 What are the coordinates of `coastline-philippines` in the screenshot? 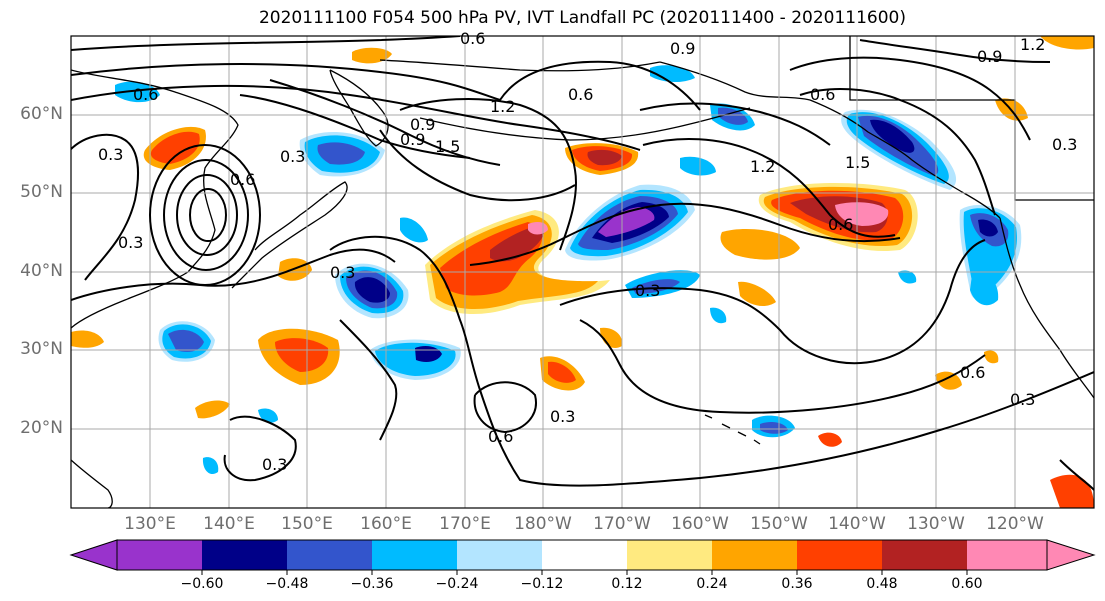 It's located at (92, 483).